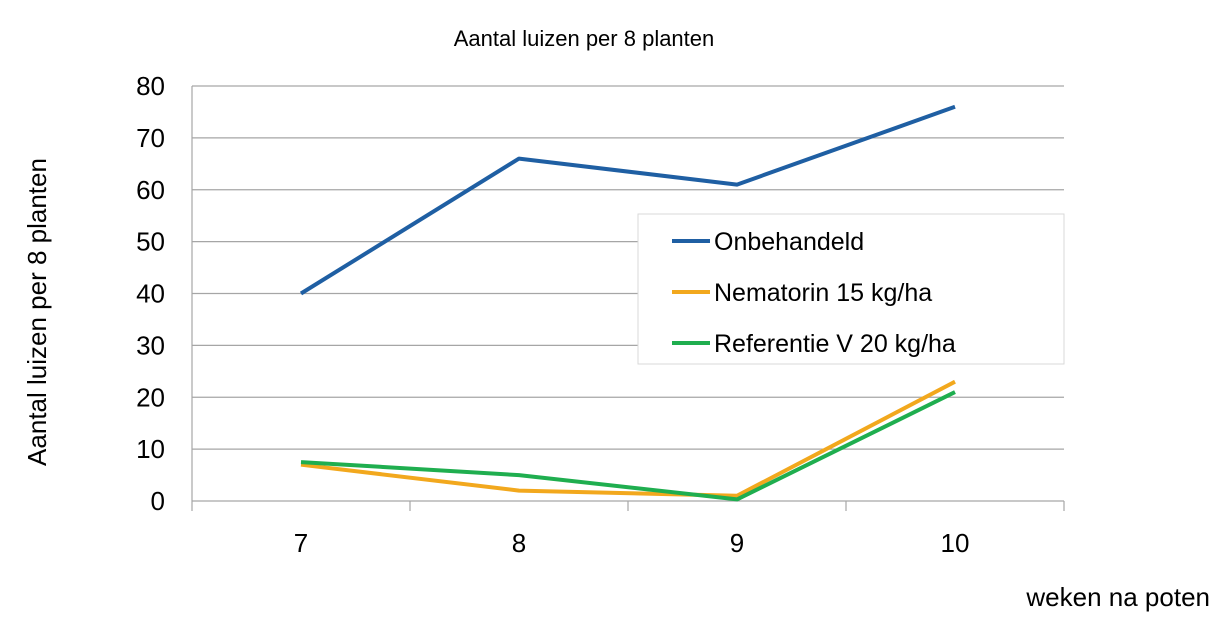 This screenshot has width=1216, height=618. I want to click on y-tick-label: 40, so click(150, 294).